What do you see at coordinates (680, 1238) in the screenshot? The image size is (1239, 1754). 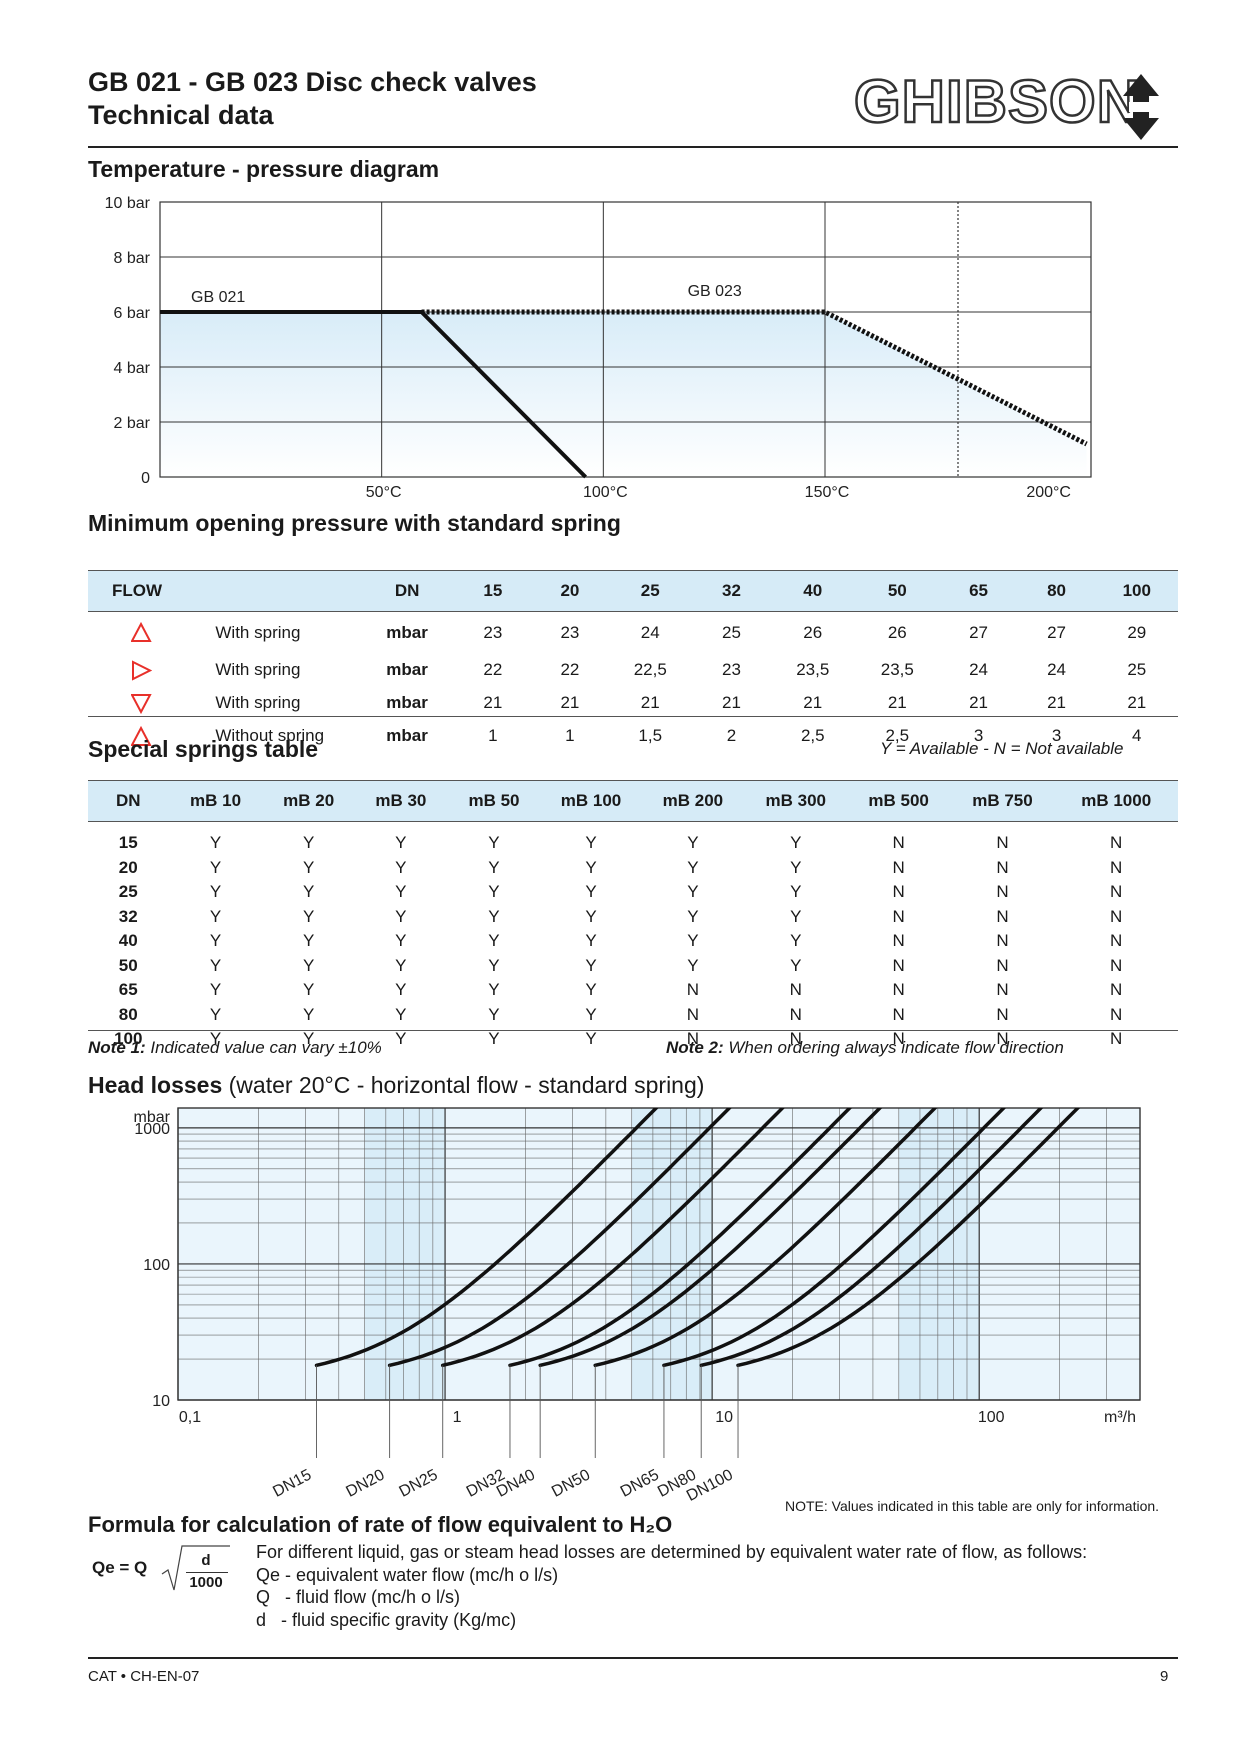 I see `head-loss-curve-dn32` at bounding box center [680, 1238].